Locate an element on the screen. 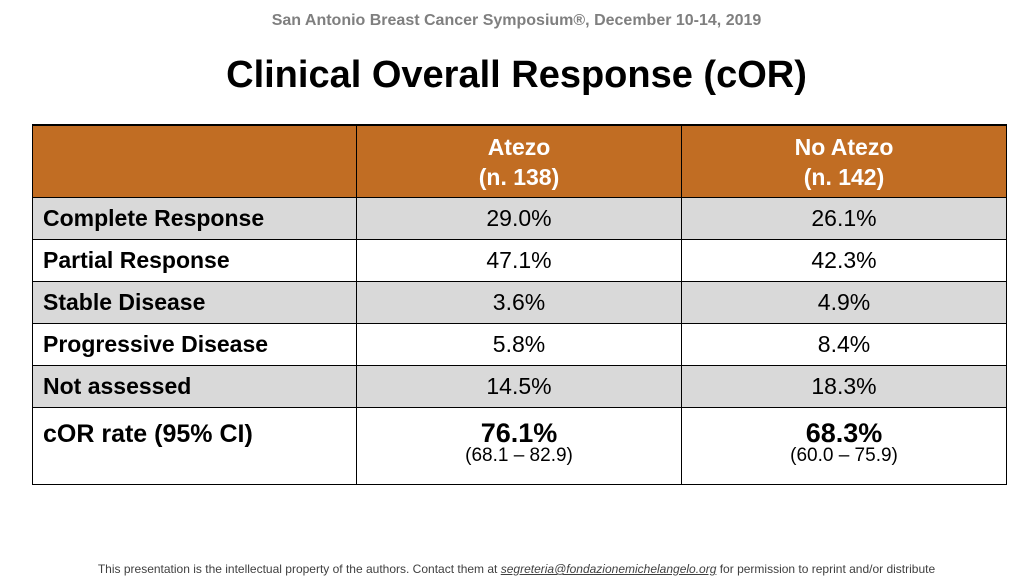 Image resolution: width=1033 pixels, height=581 pixels. table-row: Stable Disease 3.6% 4.9% is located at coordinates (519, 302).